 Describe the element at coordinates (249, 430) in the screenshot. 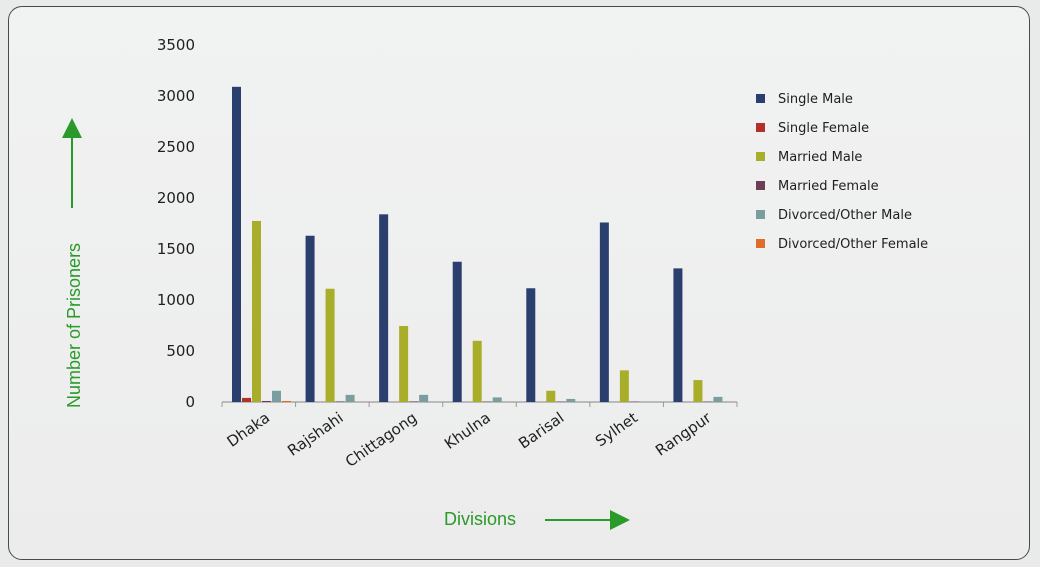

I see `x-tick-label: Dhaka` at that location.